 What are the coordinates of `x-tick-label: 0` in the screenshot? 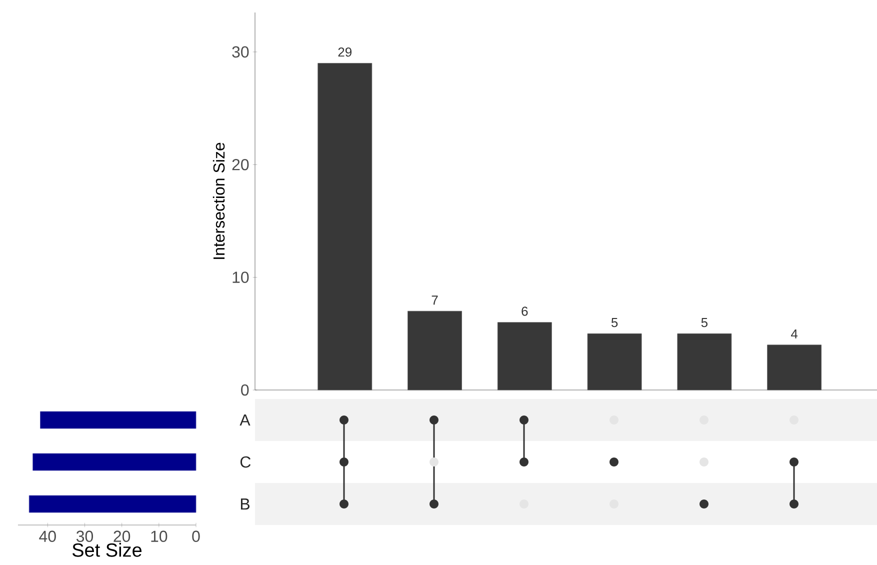 It's located at (196, 536).